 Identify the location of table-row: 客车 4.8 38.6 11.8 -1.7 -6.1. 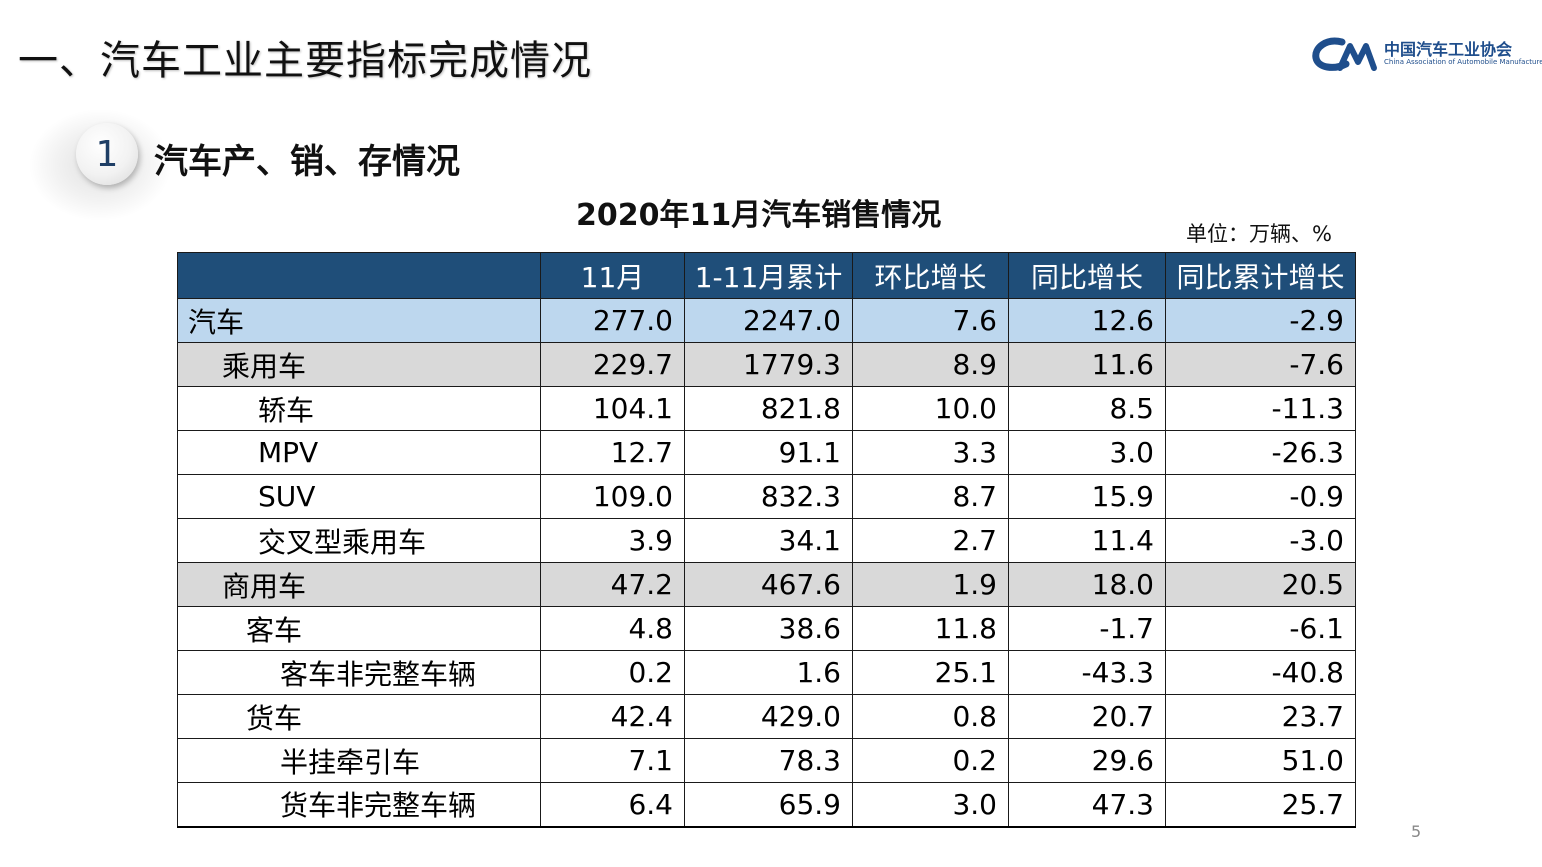
(766, 628).